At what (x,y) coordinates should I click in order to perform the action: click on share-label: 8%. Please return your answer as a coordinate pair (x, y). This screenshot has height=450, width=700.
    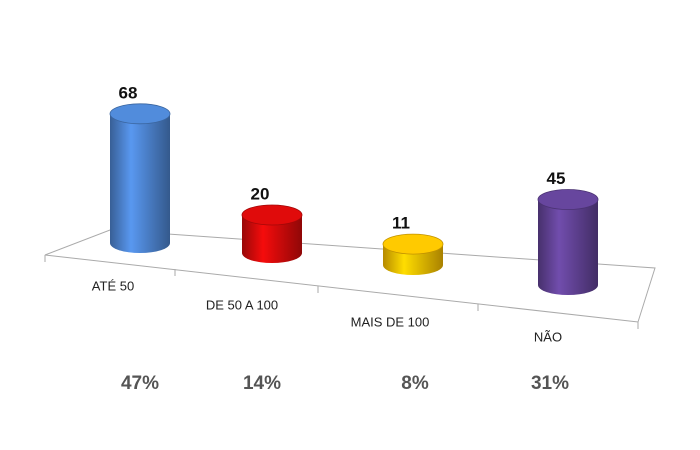
    Looking at the image, I should click on (415, 383).